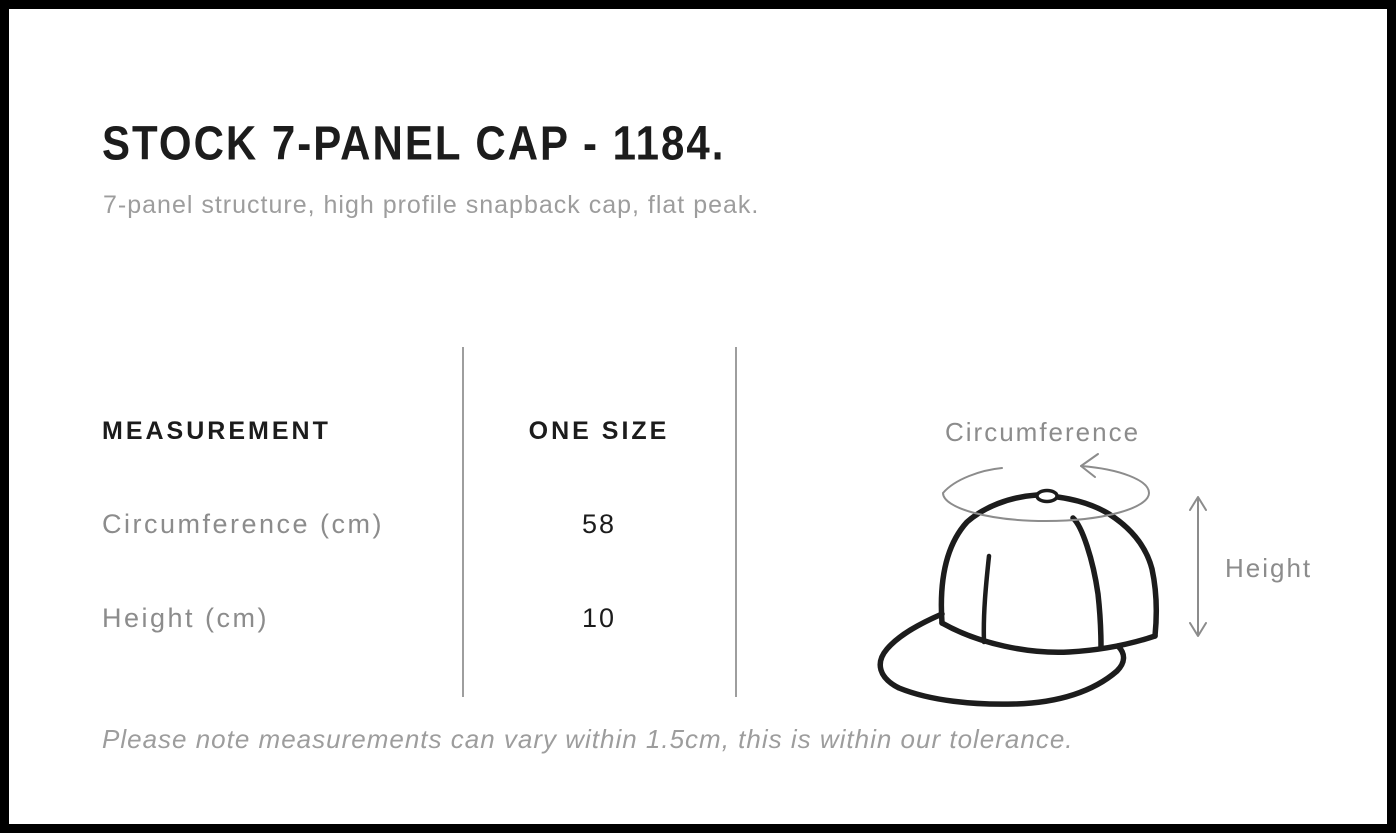 The height and width of the screenshot is (833, 1396). I want to click on cap-illustration-icon, so click(1042, 580).